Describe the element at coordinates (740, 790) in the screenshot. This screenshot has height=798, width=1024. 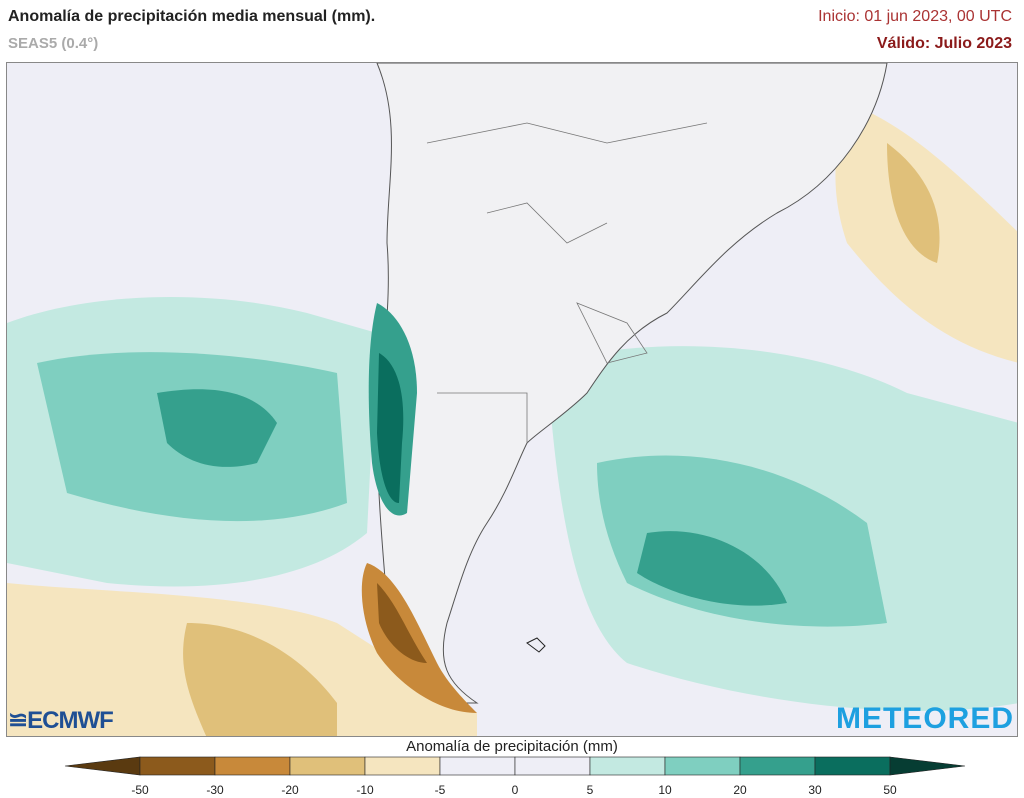
I see `colorbar-tick-label: 20` at that location.